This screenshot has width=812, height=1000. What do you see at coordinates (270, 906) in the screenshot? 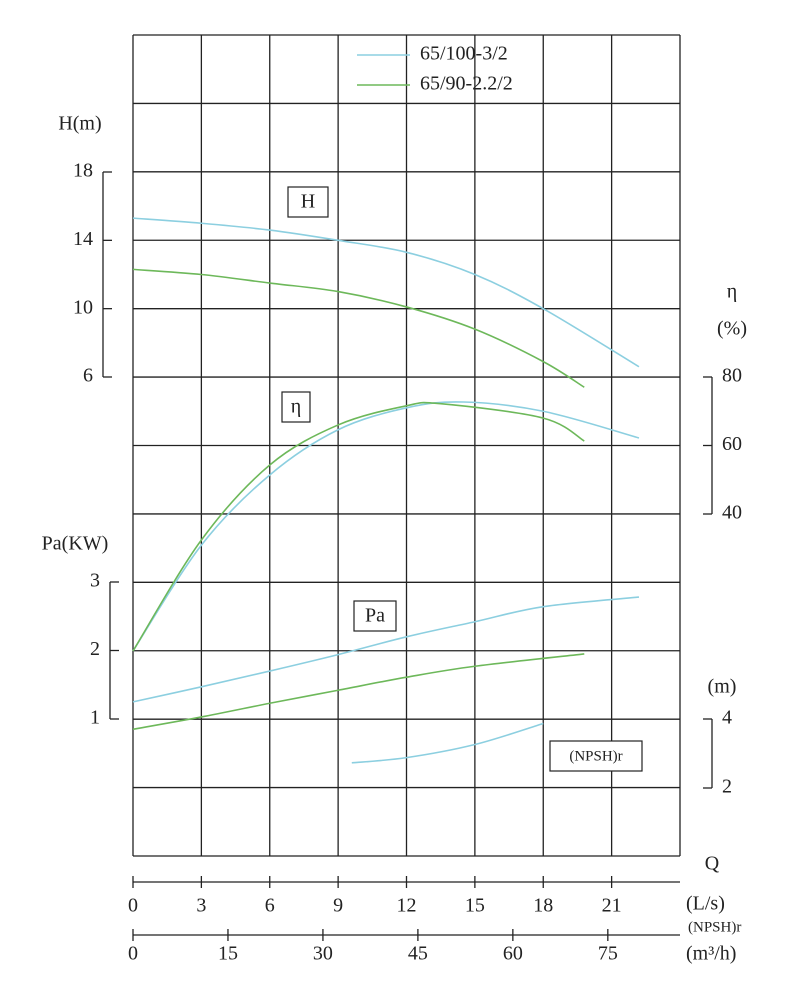
I see `x-tick-label: 6` at bounding box center [270, 906].